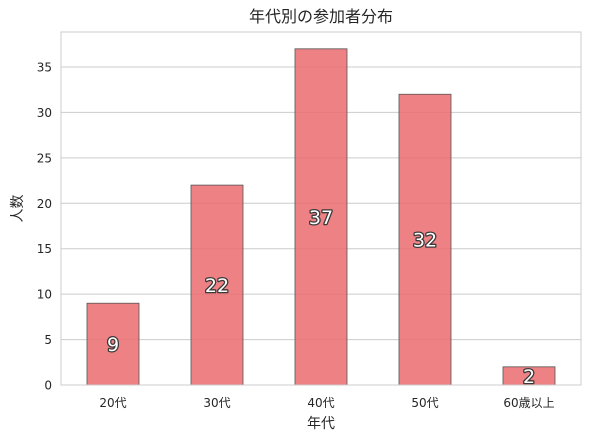 Image resolution: width=591 pixels, height=441 pixels. What do you see at coordinates (44, 295) in the screenshot?
I see `y-tick-label-10: 10` at bounding box center [44, 295].